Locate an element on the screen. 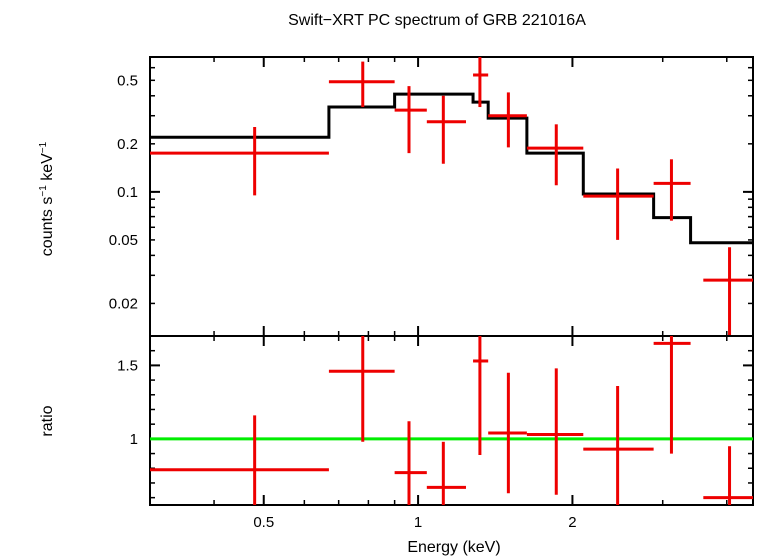 The width and height of the screenshot is (758, 556). y-tick-label: 0.2 is located at coordinates (127, 144).